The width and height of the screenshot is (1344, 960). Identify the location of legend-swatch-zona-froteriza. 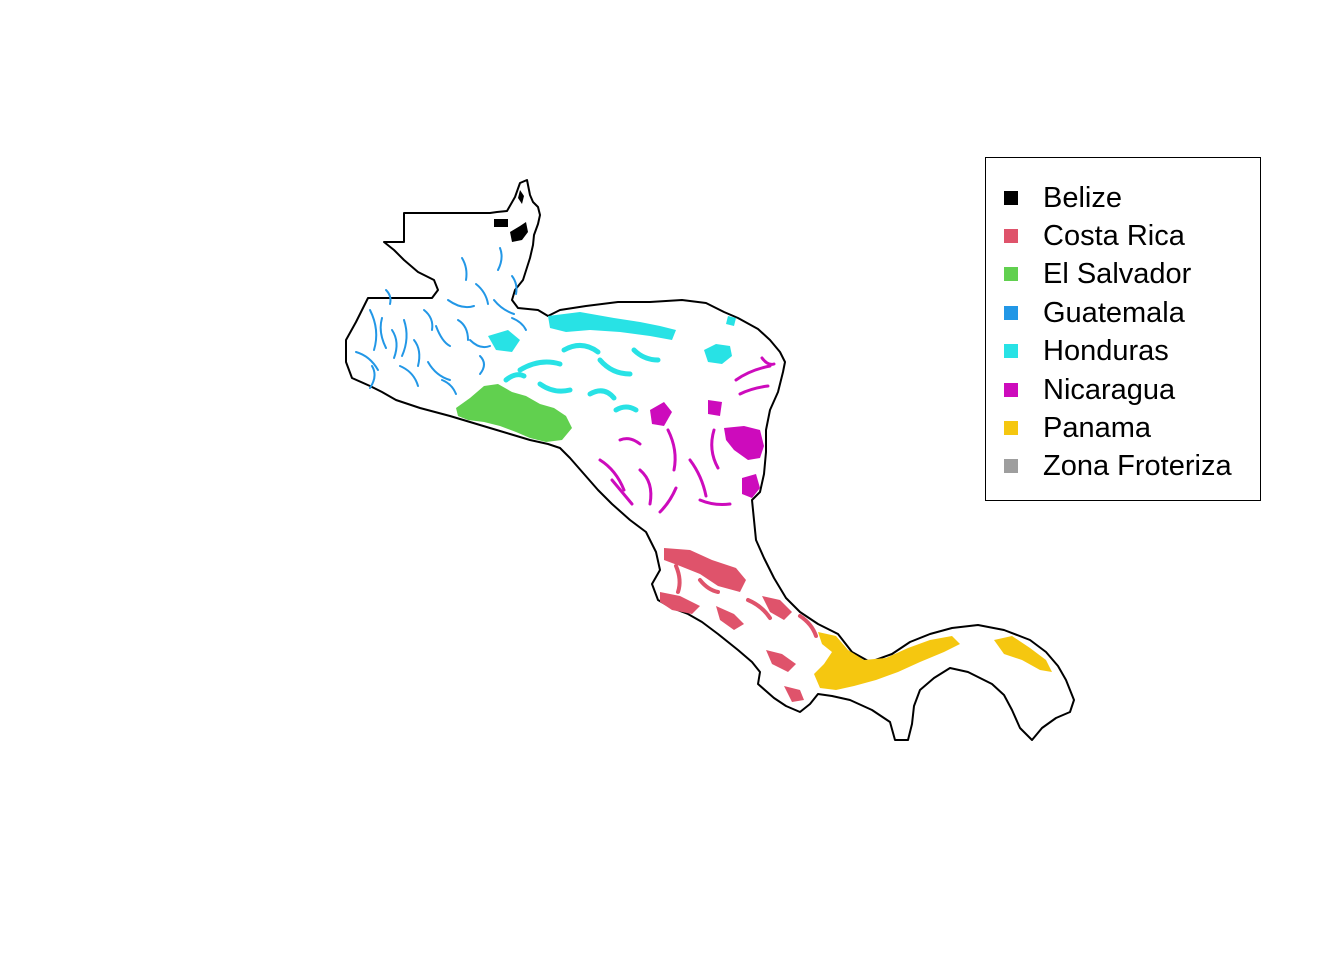
(1011, 466).